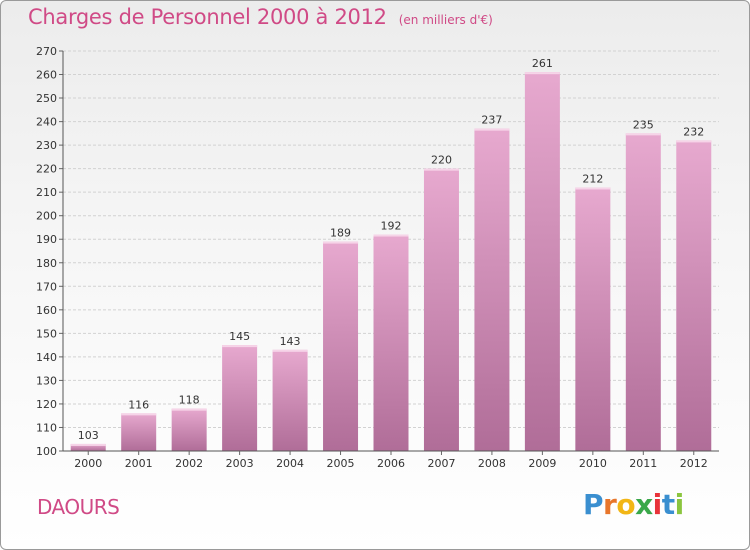 This screenshot has width=750, height=550. What do you see at coordinates (668, 504) in the screenshot?
I see `logo-letter: t` at bounding box center [668, 504].